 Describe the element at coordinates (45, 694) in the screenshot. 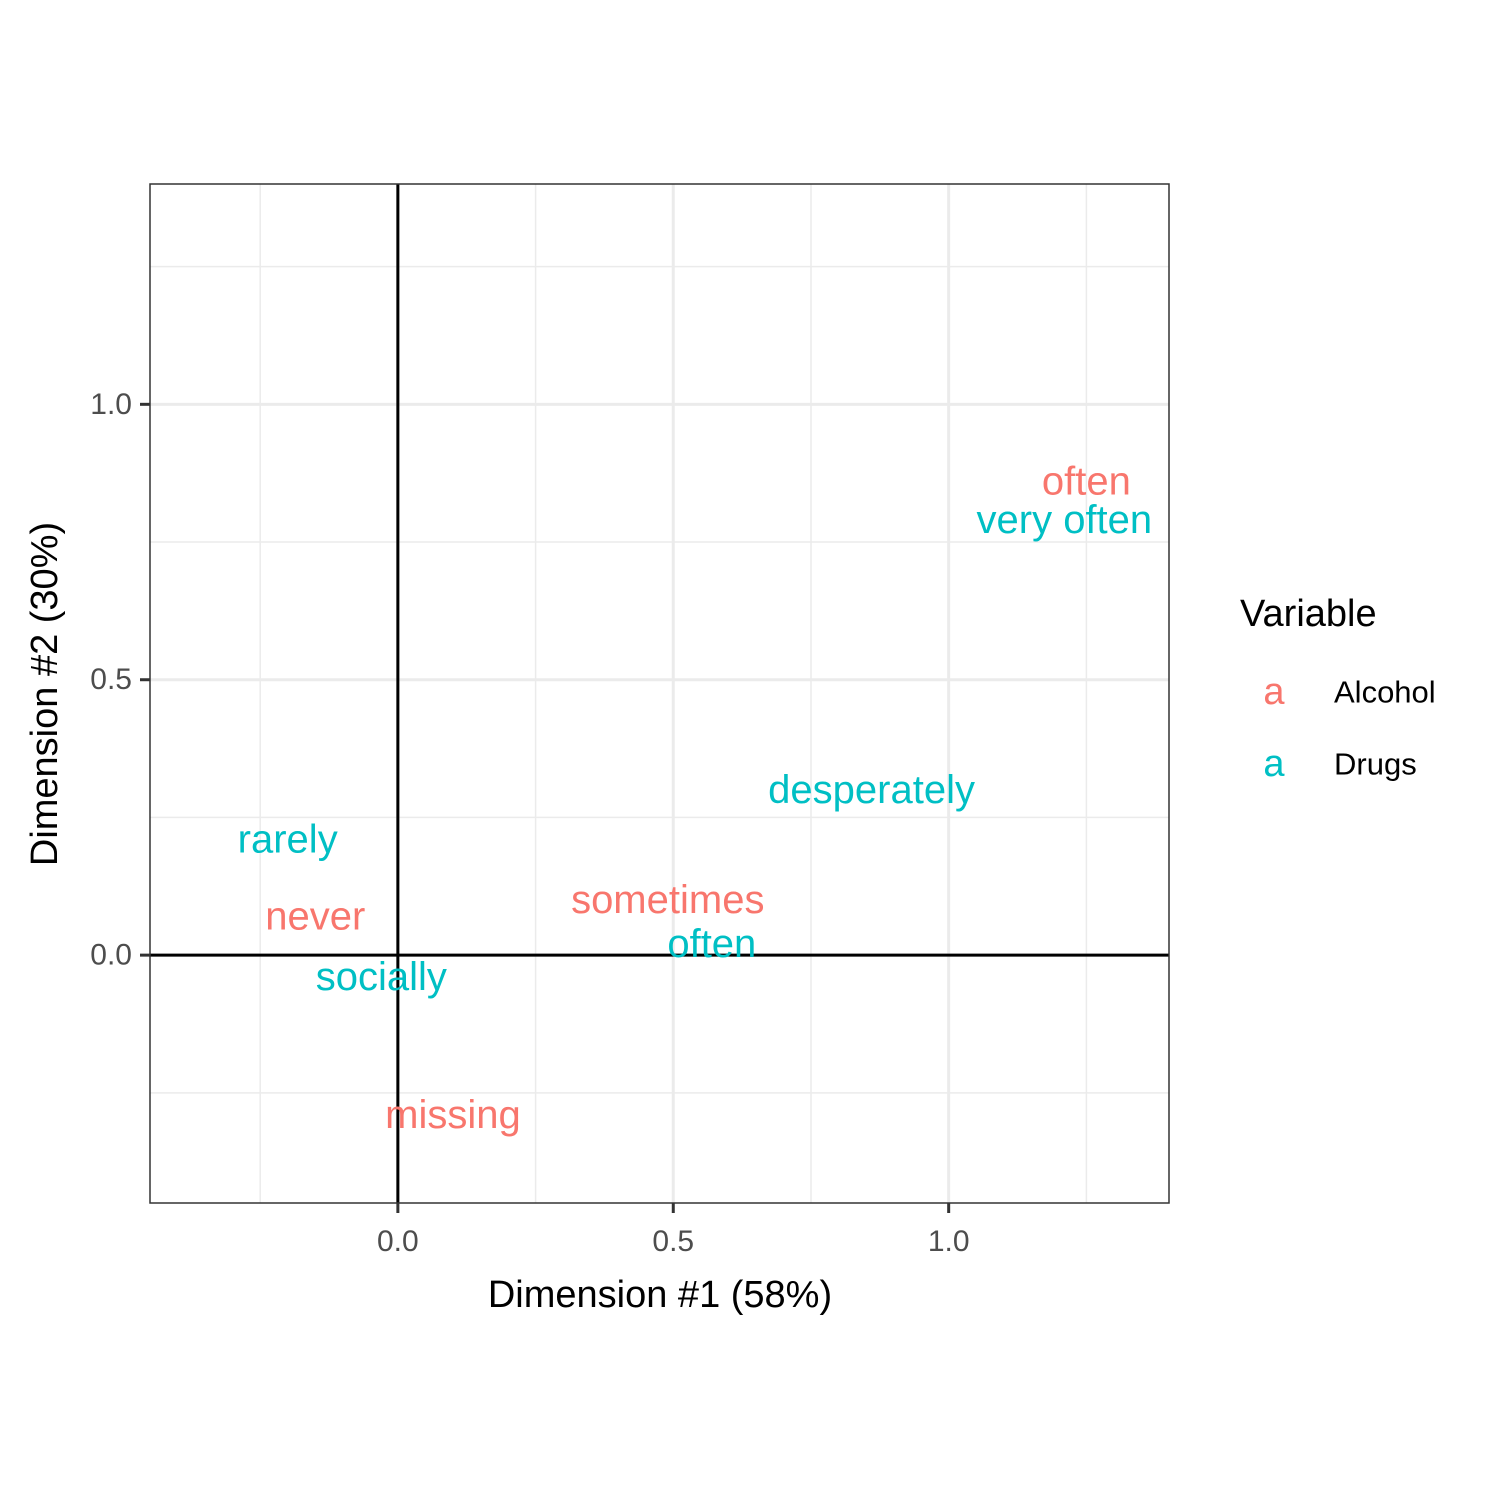

I see `y-axis-title: Dimension #2 (30%)` at that location.